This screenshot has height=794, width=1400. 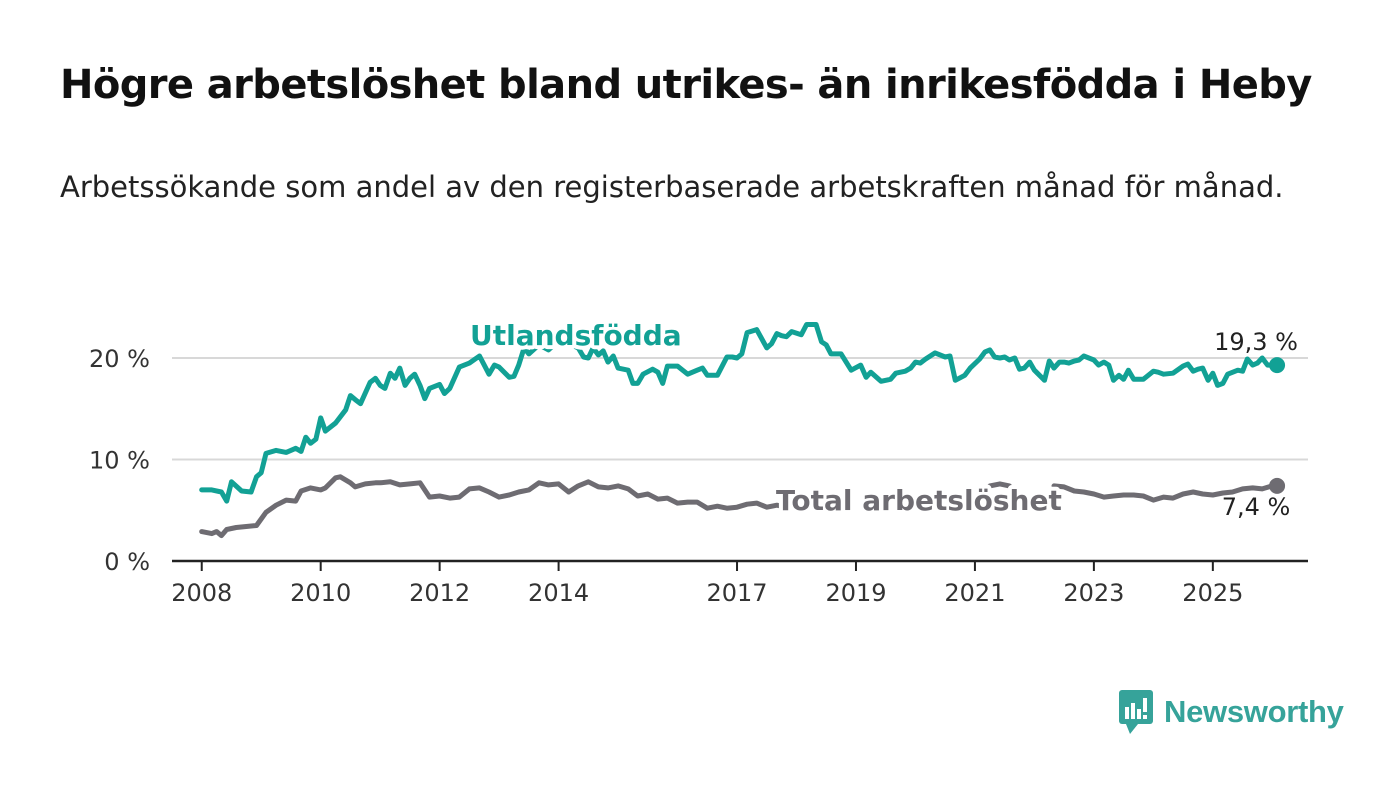 I want to click on x-tick-label: 2025, so click(x=1212, y=593).